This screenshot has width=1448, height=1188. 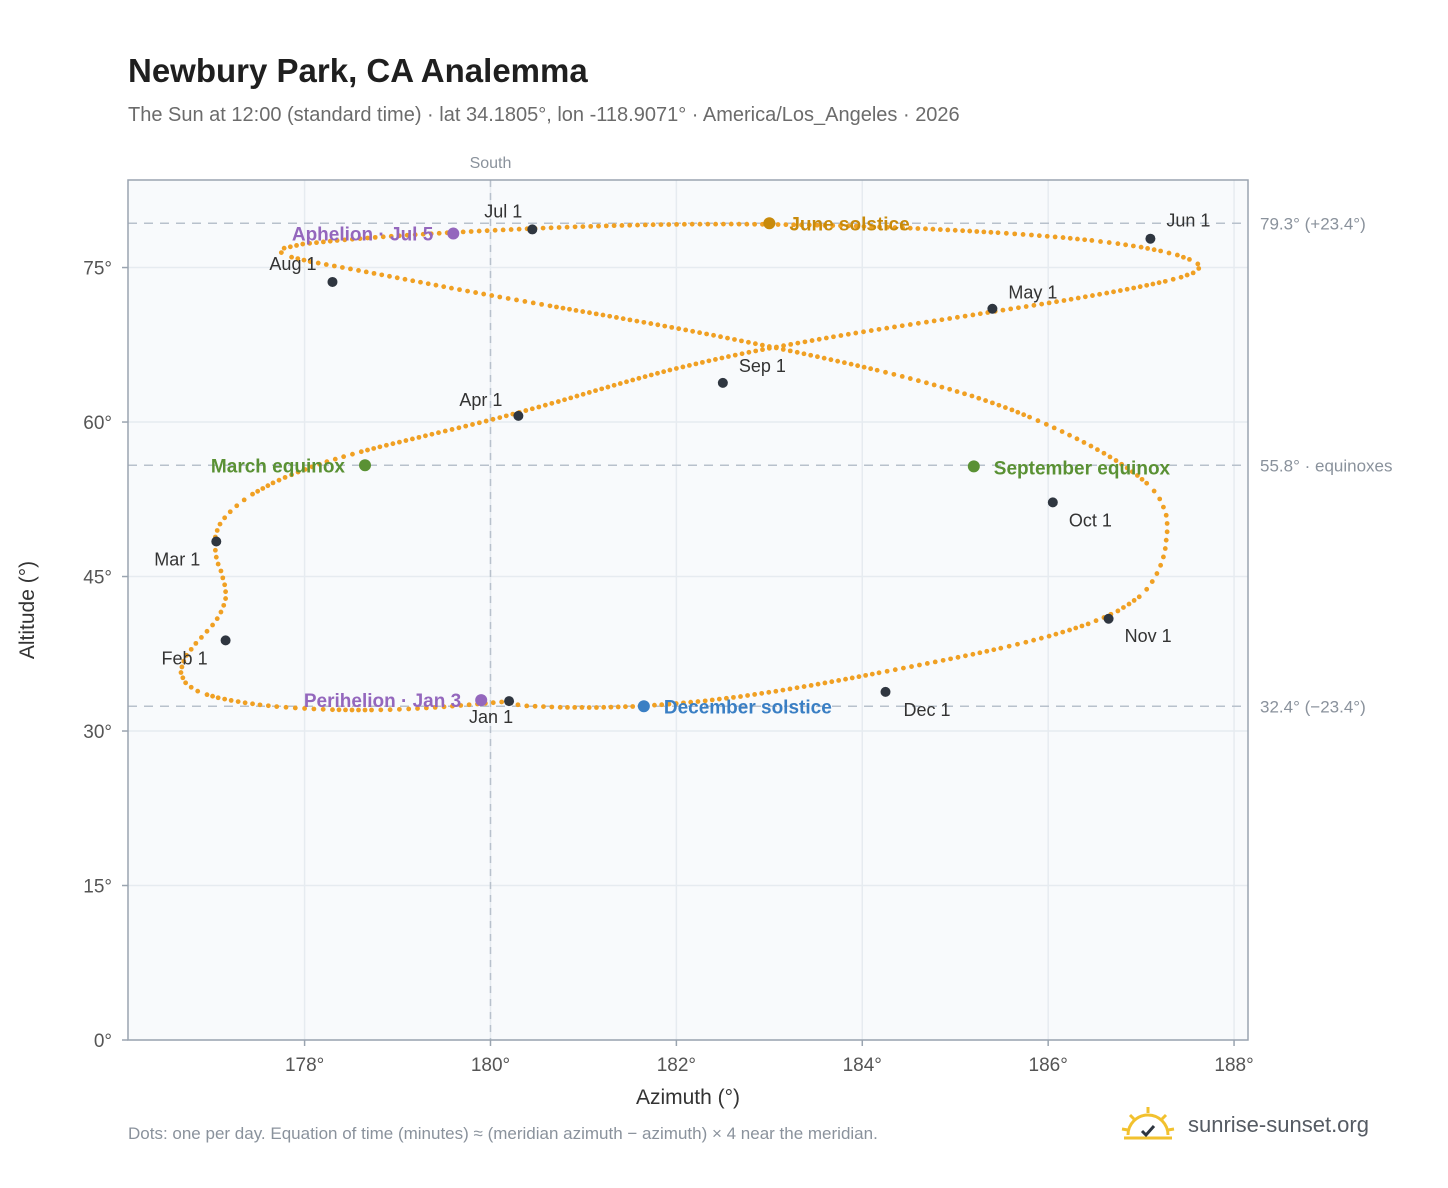 What do you see at coordinates (491, 717) in the screenshot?
I see `month-label: Jan 1` at bounding box center [491, 717].